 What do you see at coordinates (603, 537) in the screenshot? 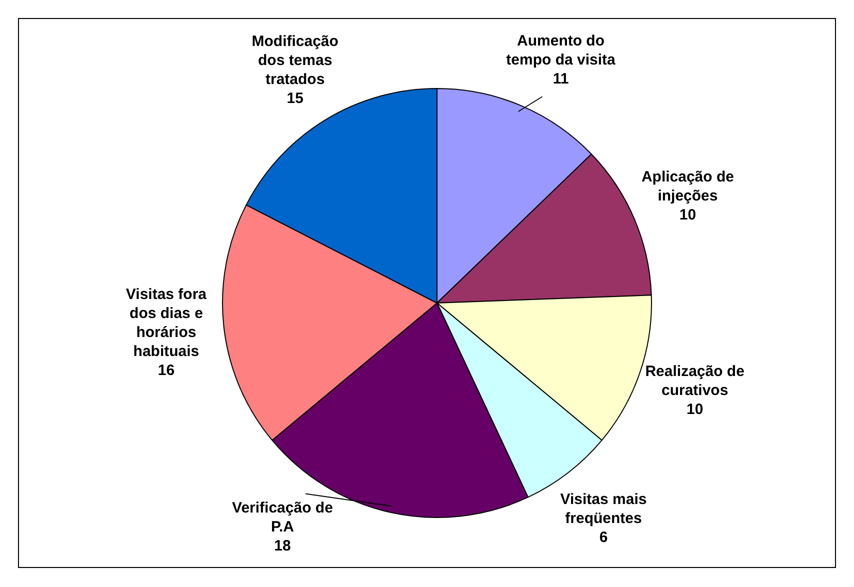
I see `data-label: 6` at bounding box center [603, 537].